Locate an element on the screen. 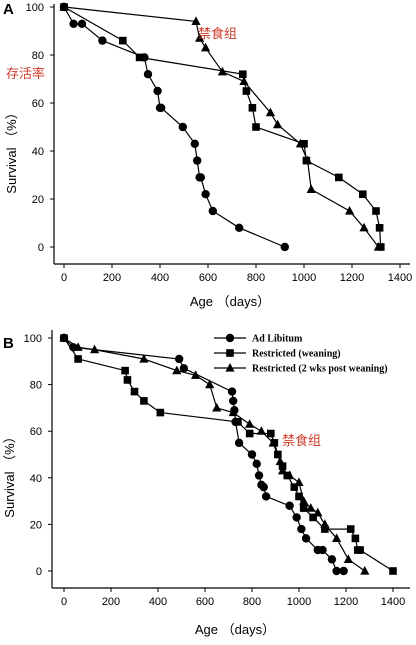 The width and height of the screenshot is (416, 645). legend-marker-square is located at coordinates (230, 353).